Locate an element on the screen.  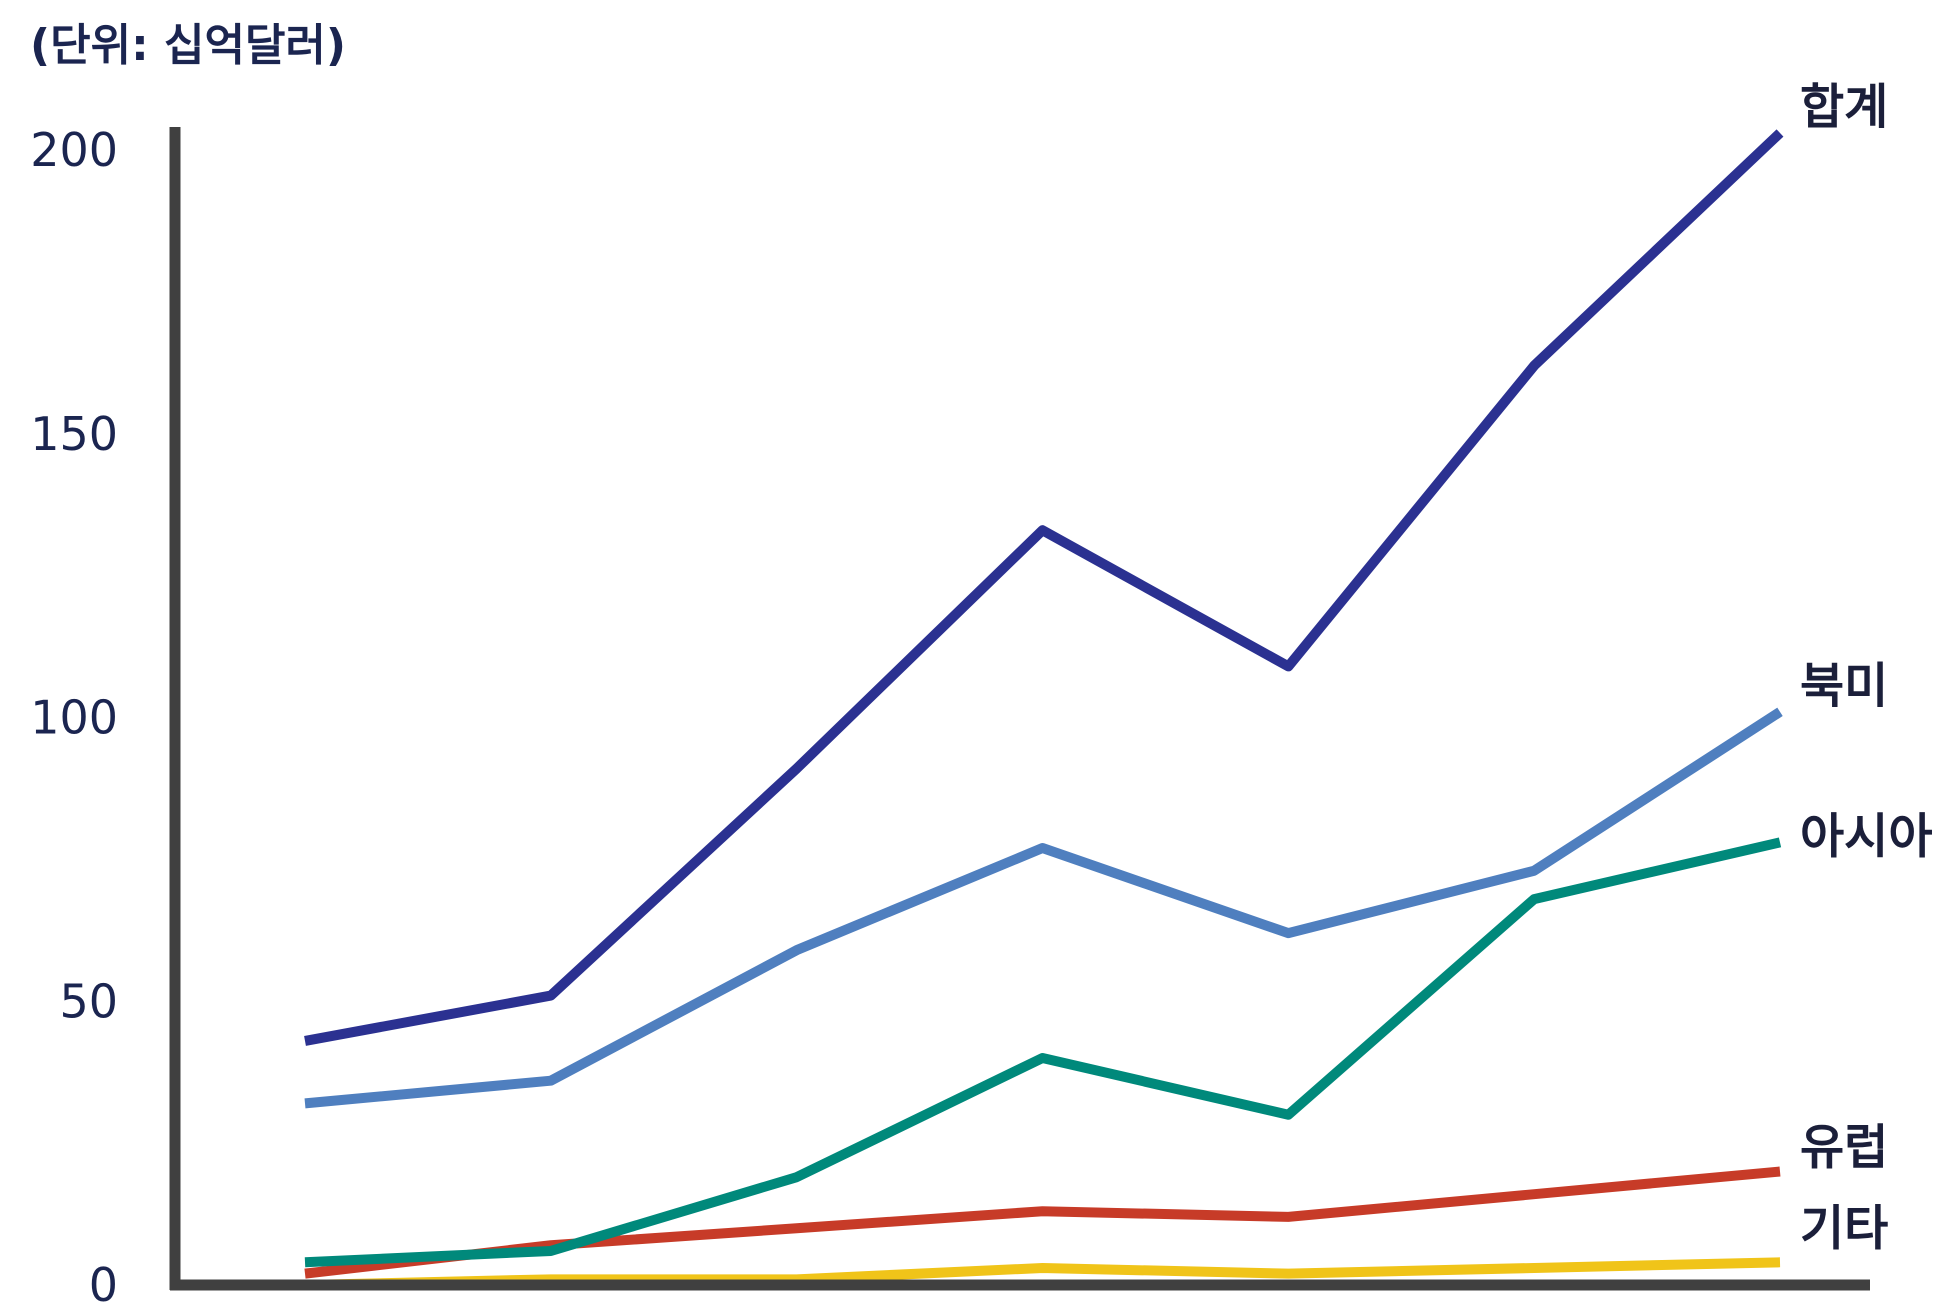
y-axis-tick-labels: 0 50 100 150 200 is located at coordinates (74, 714).